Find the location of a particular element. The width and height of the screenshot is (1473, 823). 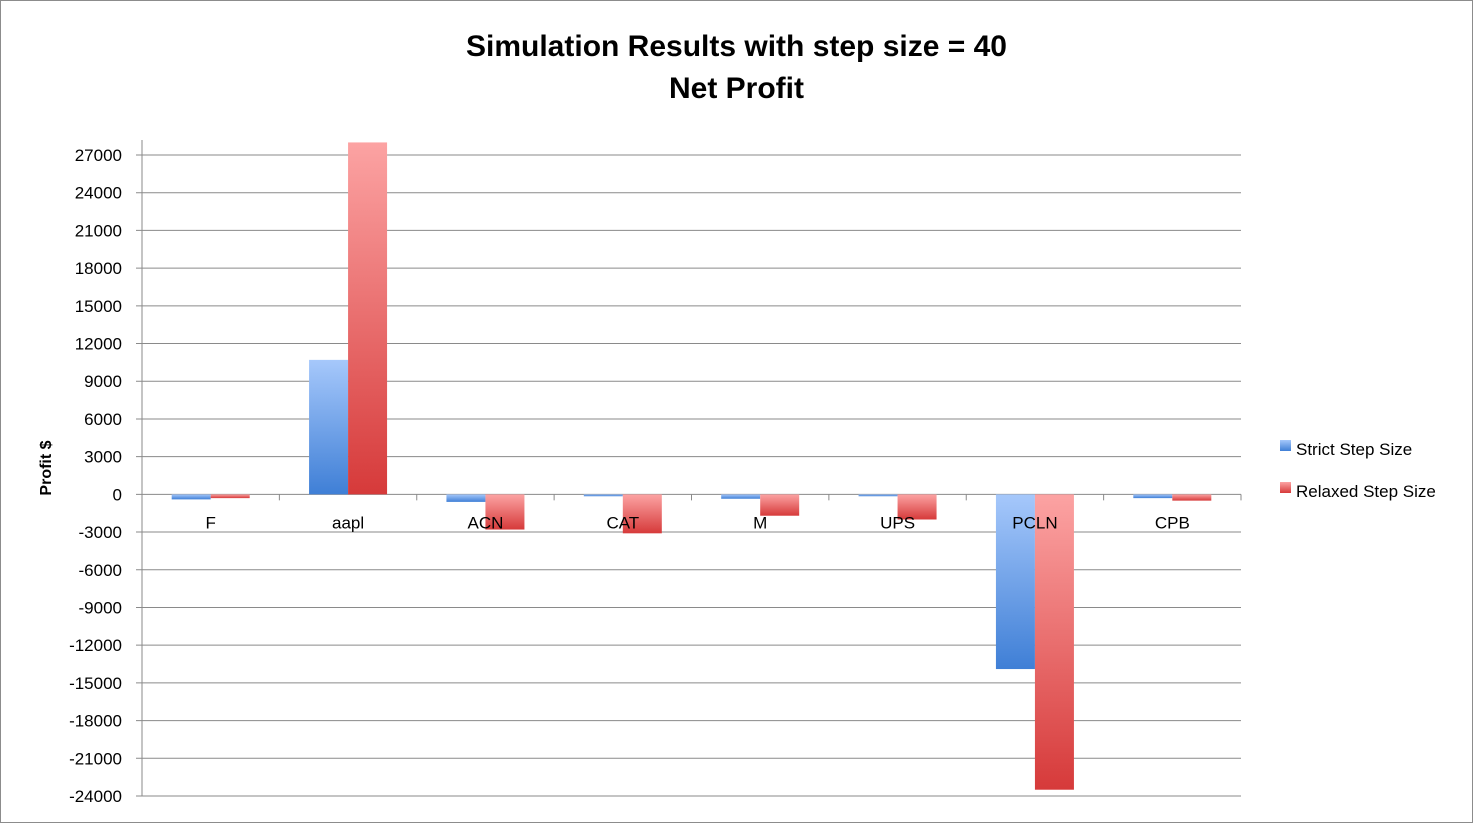

y-axis-label: Profit $ is located at coordinates (46, 467).